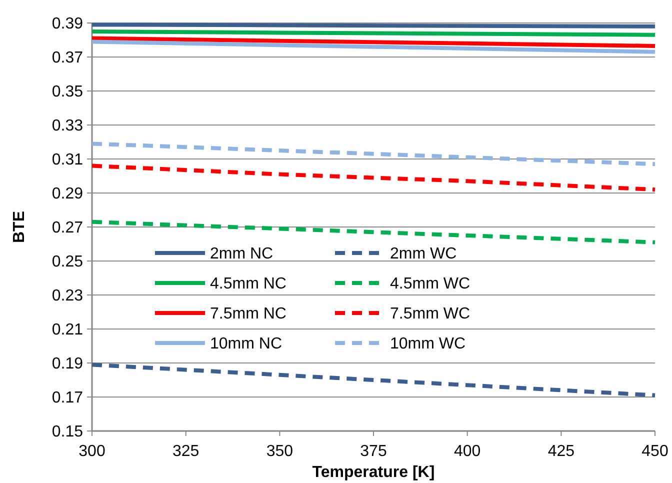  Describe the element at coordinates (373, 472) in the screenshot. I see `x-axis-title: Temperature [K]` at that location.